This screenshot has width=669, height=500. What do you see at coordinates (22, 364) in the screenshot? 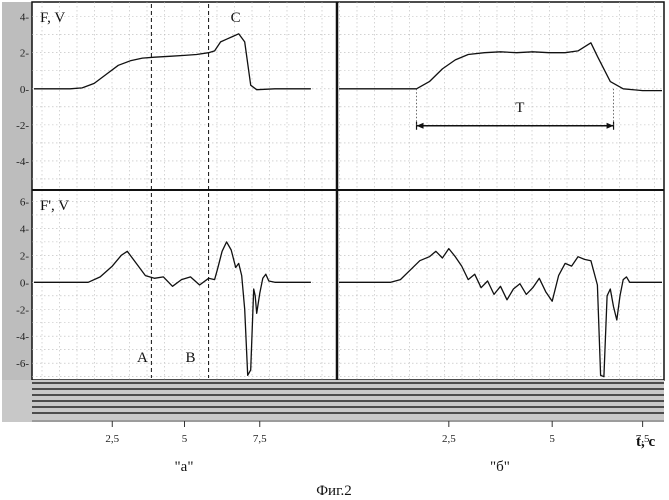
I see `y-tick-label: -6-` at bounding box center [22, 364].